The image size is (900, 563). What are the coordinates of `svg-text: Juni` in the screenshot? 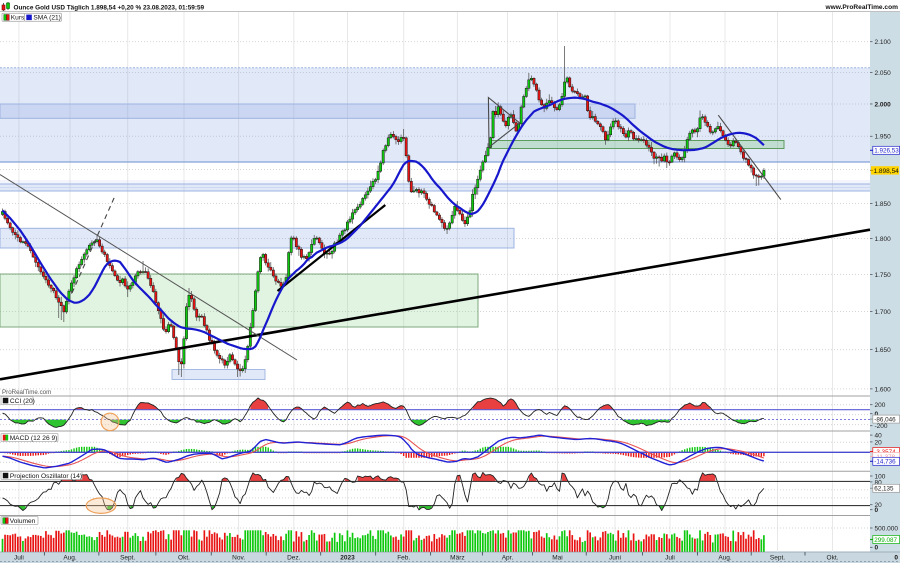 It's located at (615, 557).